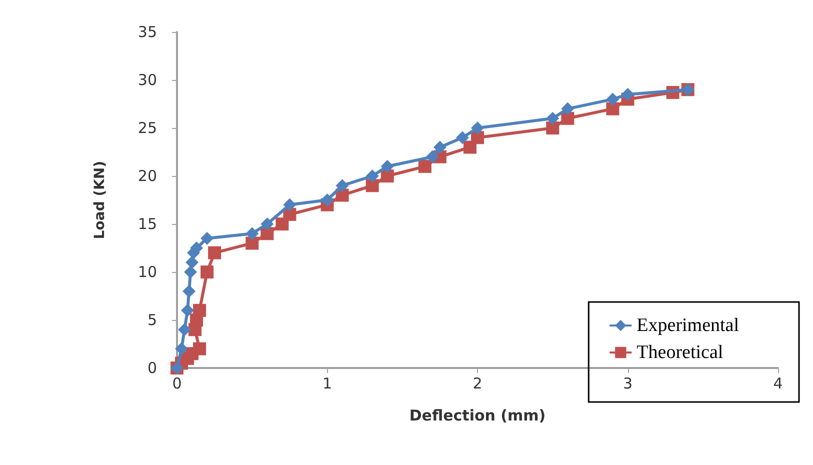 Image resolution: width=813 pixels, height=465 pixels. Describe the element at coordinates (147, 224) in the screenshot. I see `y-tick-label: 15` at that location.